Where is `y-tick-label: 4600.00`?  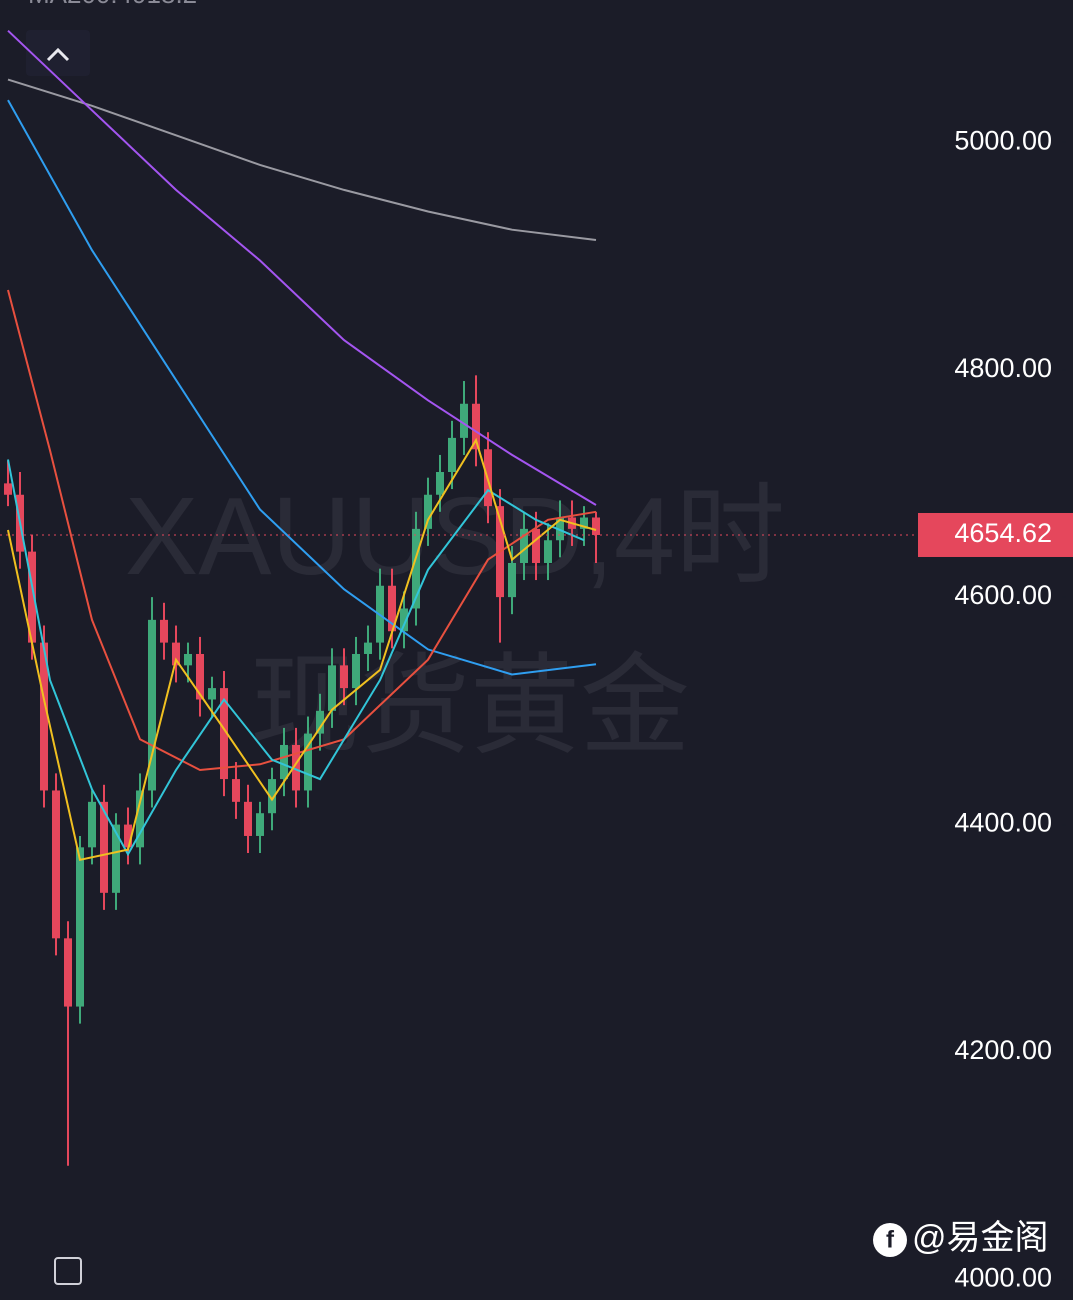 y-tick-label: 4600.00 is located at coordinates (1003, 595).